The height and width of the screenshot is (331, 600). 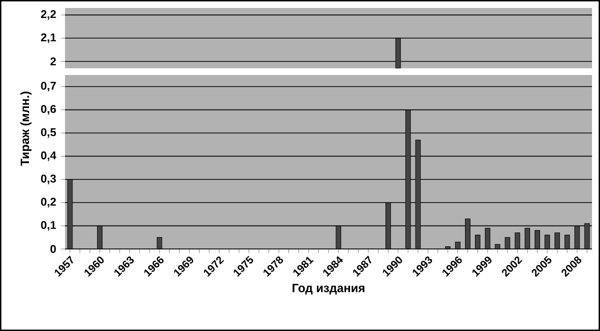 What do you see at coordinates (48, 109) in the screenshot?
I see `y-tick-label: 0,6` at bounding box center [48, 109].